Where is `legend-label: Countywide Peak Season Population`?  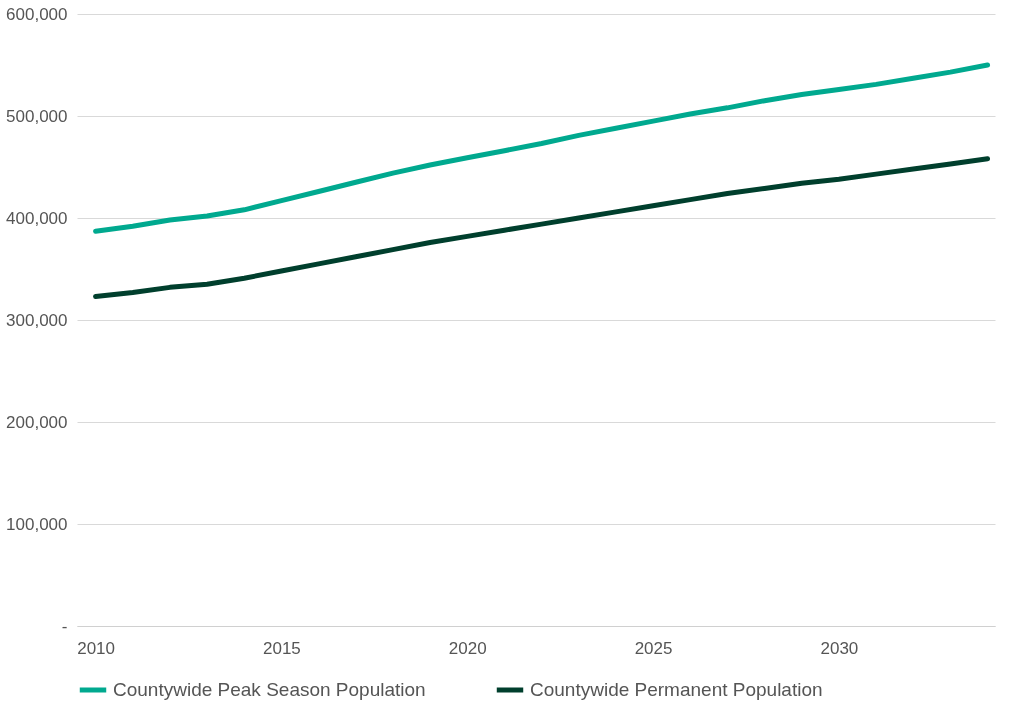
legend-label: Countywide Peak Season Population is located at coordinates (269, 689).